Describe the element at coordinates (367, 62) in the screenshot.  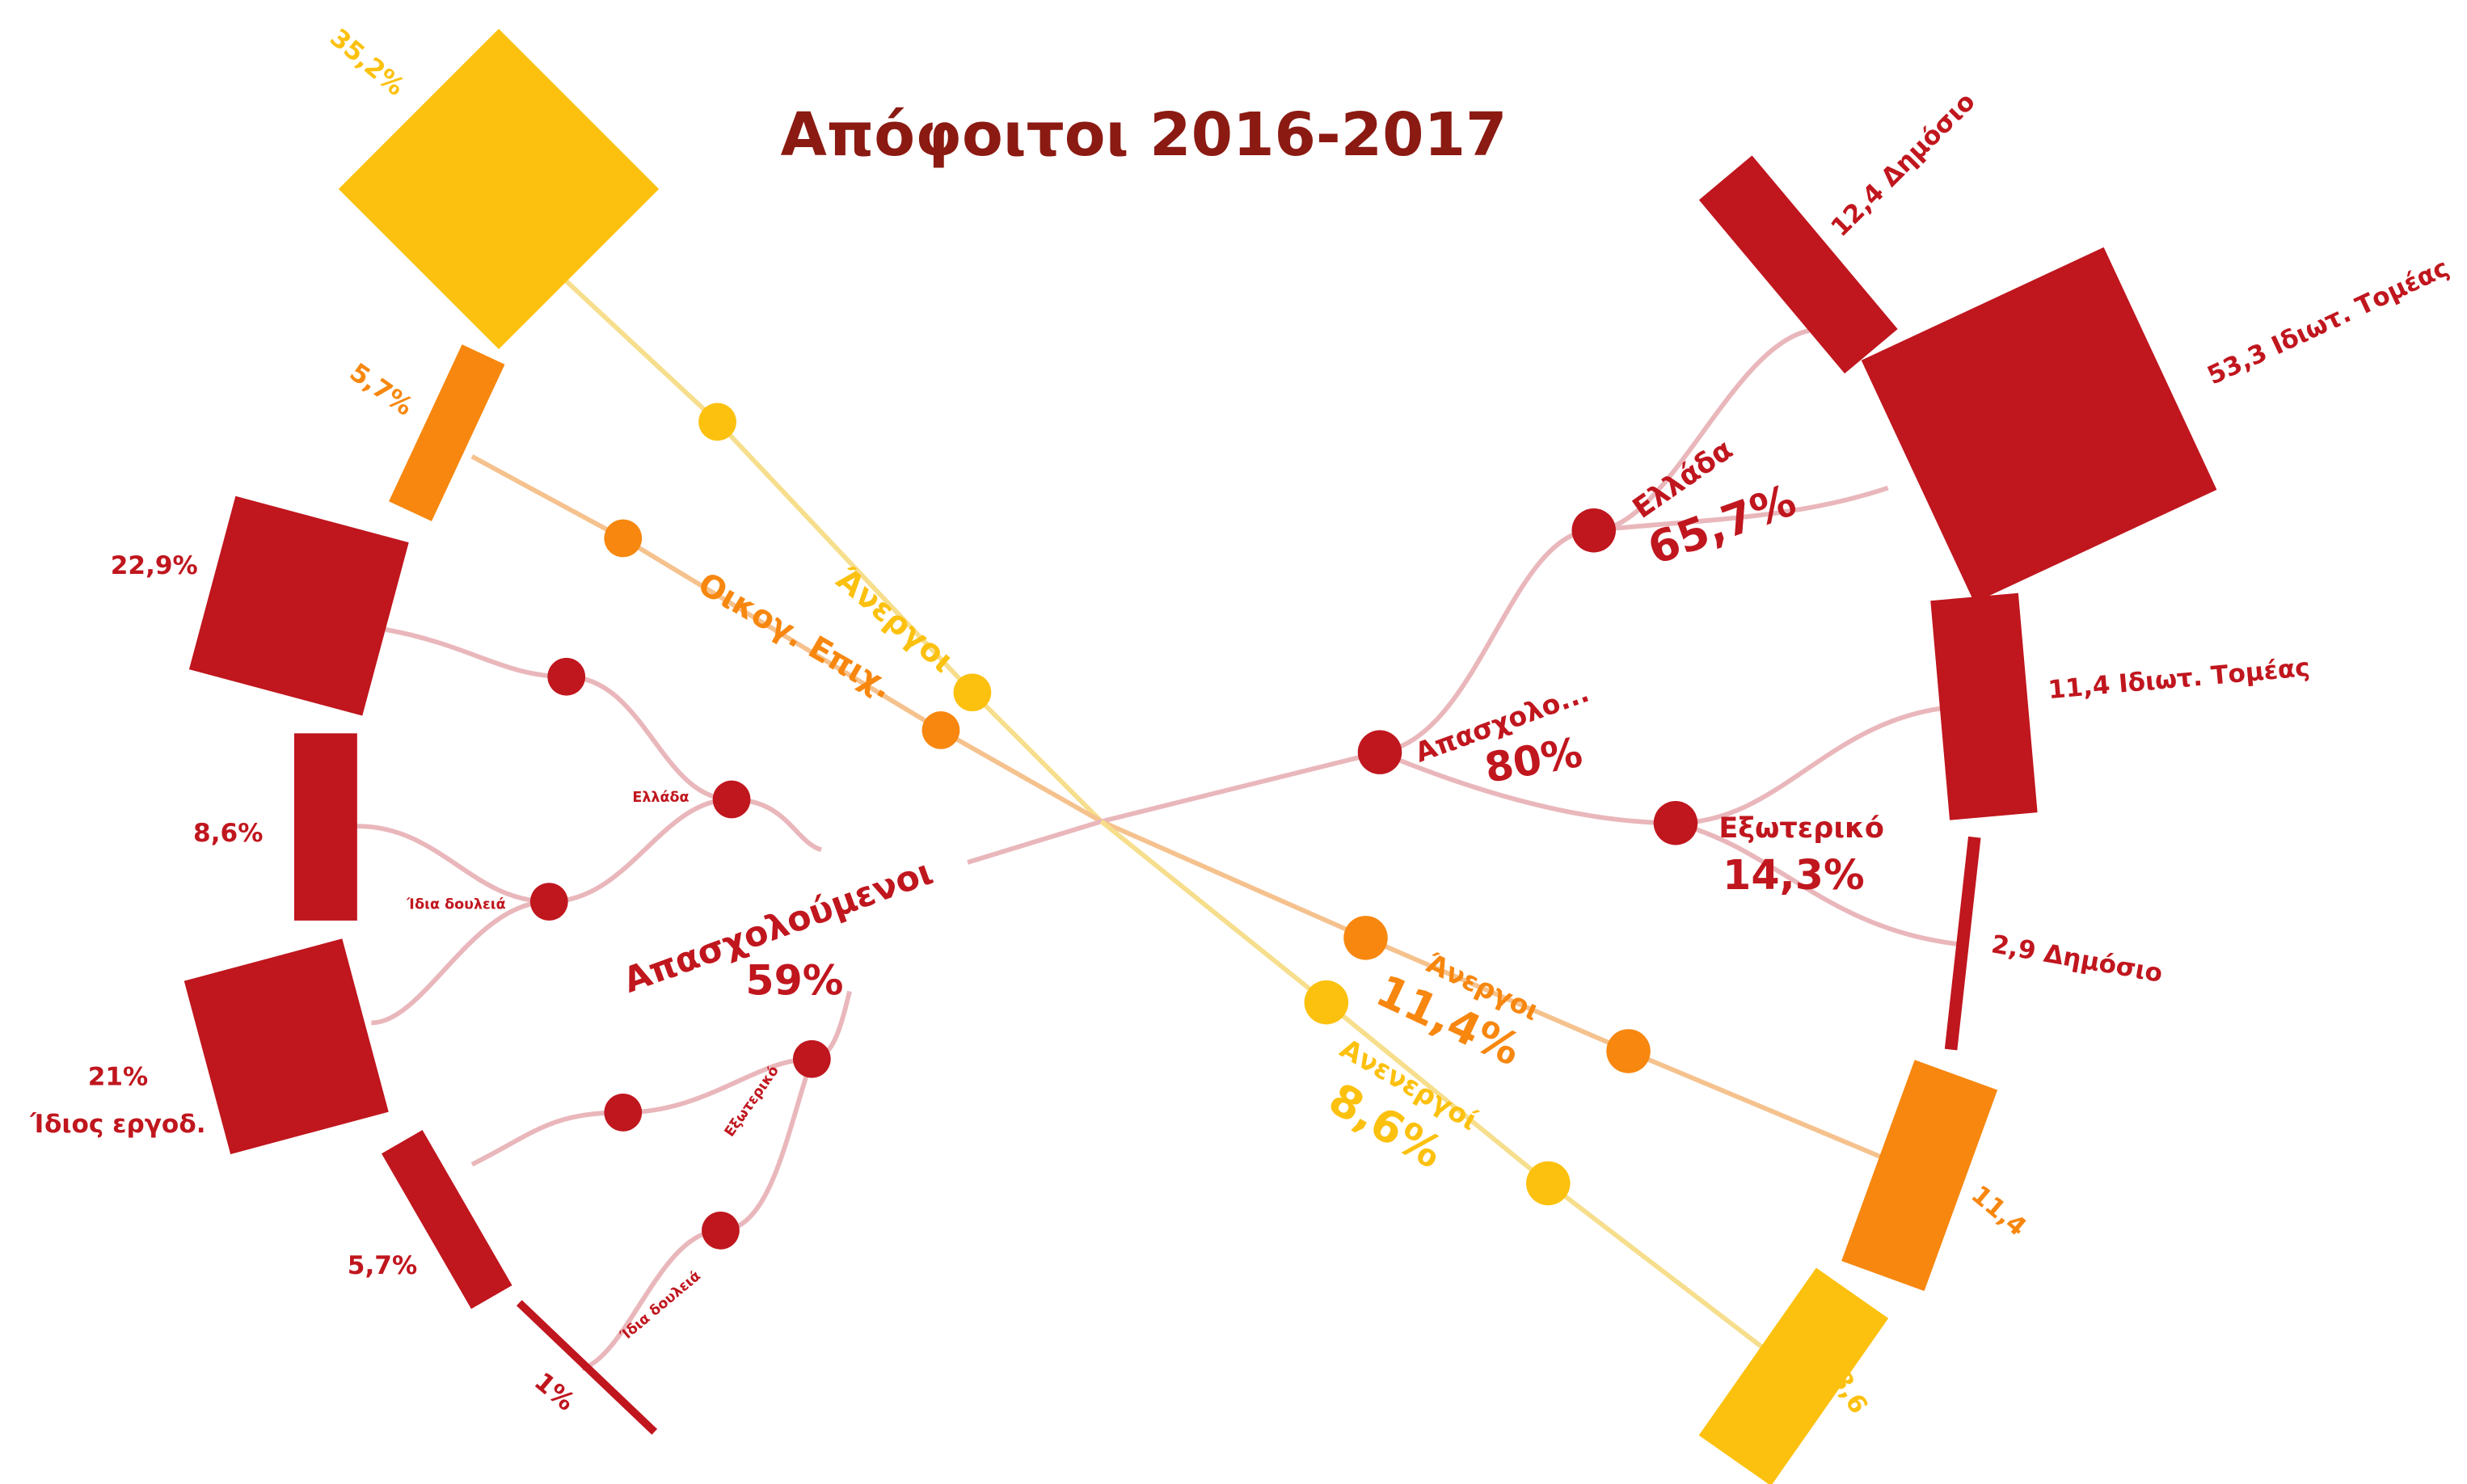
I see `label: 35,2%` at that location.